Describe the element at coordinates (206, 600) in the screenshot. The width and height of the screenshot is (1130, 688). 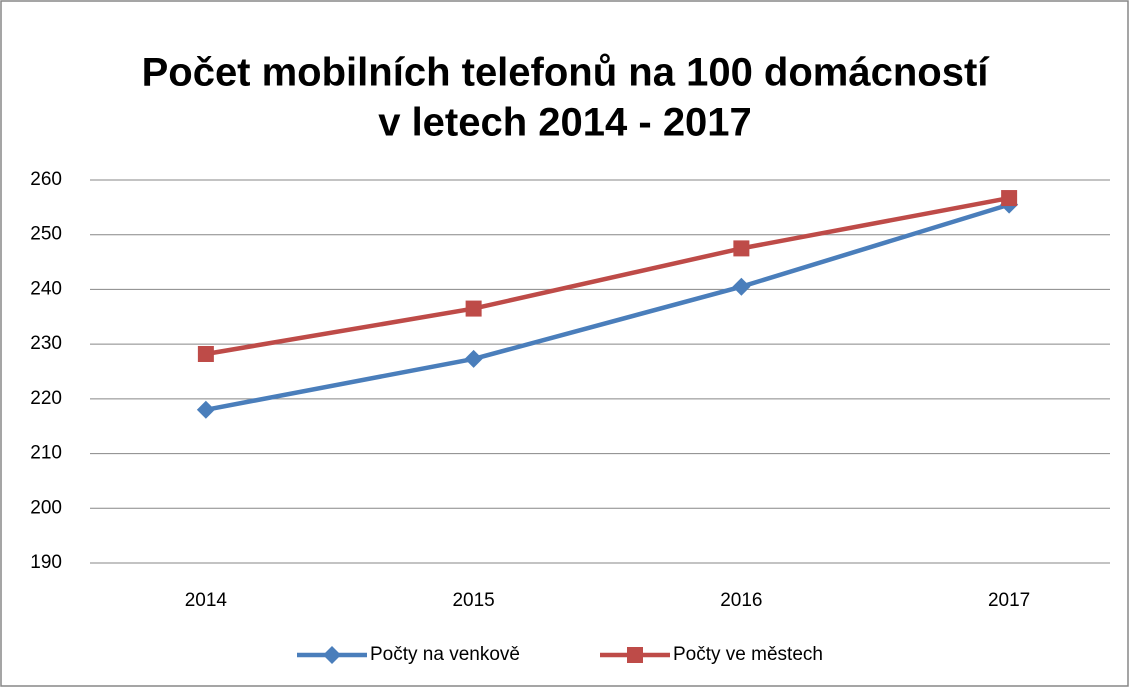
I see `x-tick-label: 2014` at that location.